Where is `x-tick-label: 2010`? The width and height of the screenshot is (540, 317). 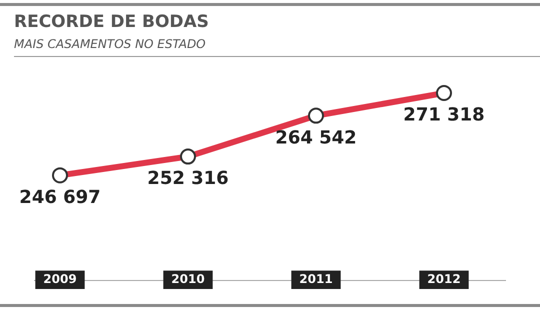
x-tick-label: 2010 is located at coordinates (188, 279).